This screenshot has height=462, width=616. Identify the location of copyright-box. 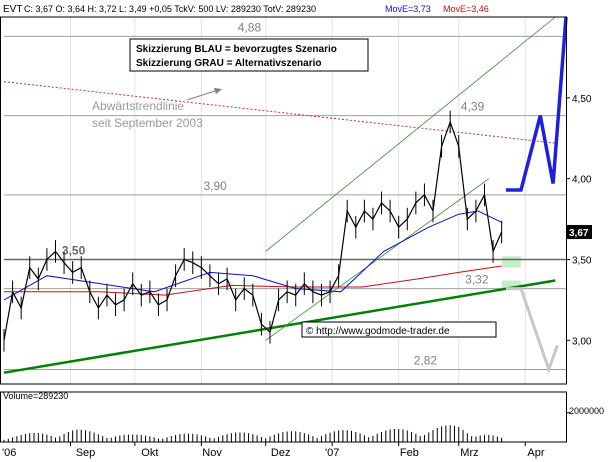
(399, 329).